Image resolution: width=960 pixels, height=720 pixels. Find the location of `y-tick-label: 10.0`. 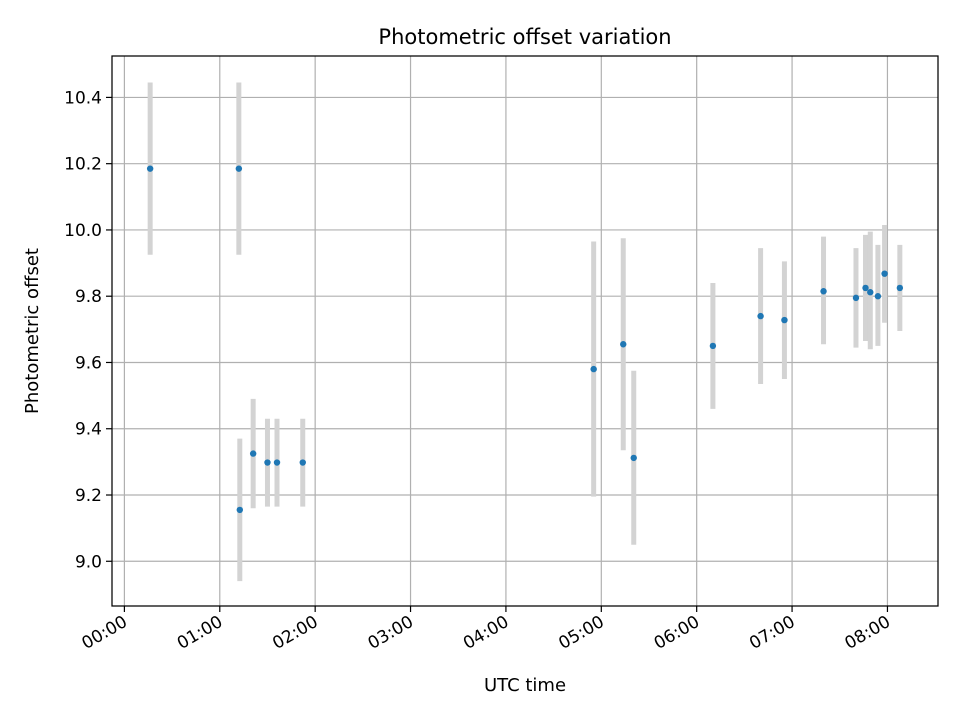

y-tick-label: 10.0 is located at coordinates (83, 231).